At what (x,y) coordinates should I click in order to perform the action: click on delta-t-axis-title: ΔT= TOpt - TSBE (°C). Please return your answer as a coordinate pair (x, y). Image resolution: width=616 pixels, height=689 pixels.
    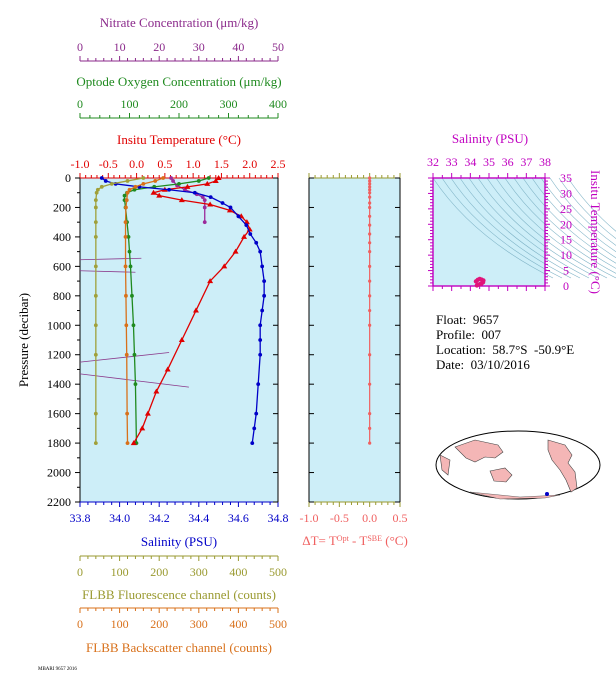
    Looking at the image, I should click on (355, 540).